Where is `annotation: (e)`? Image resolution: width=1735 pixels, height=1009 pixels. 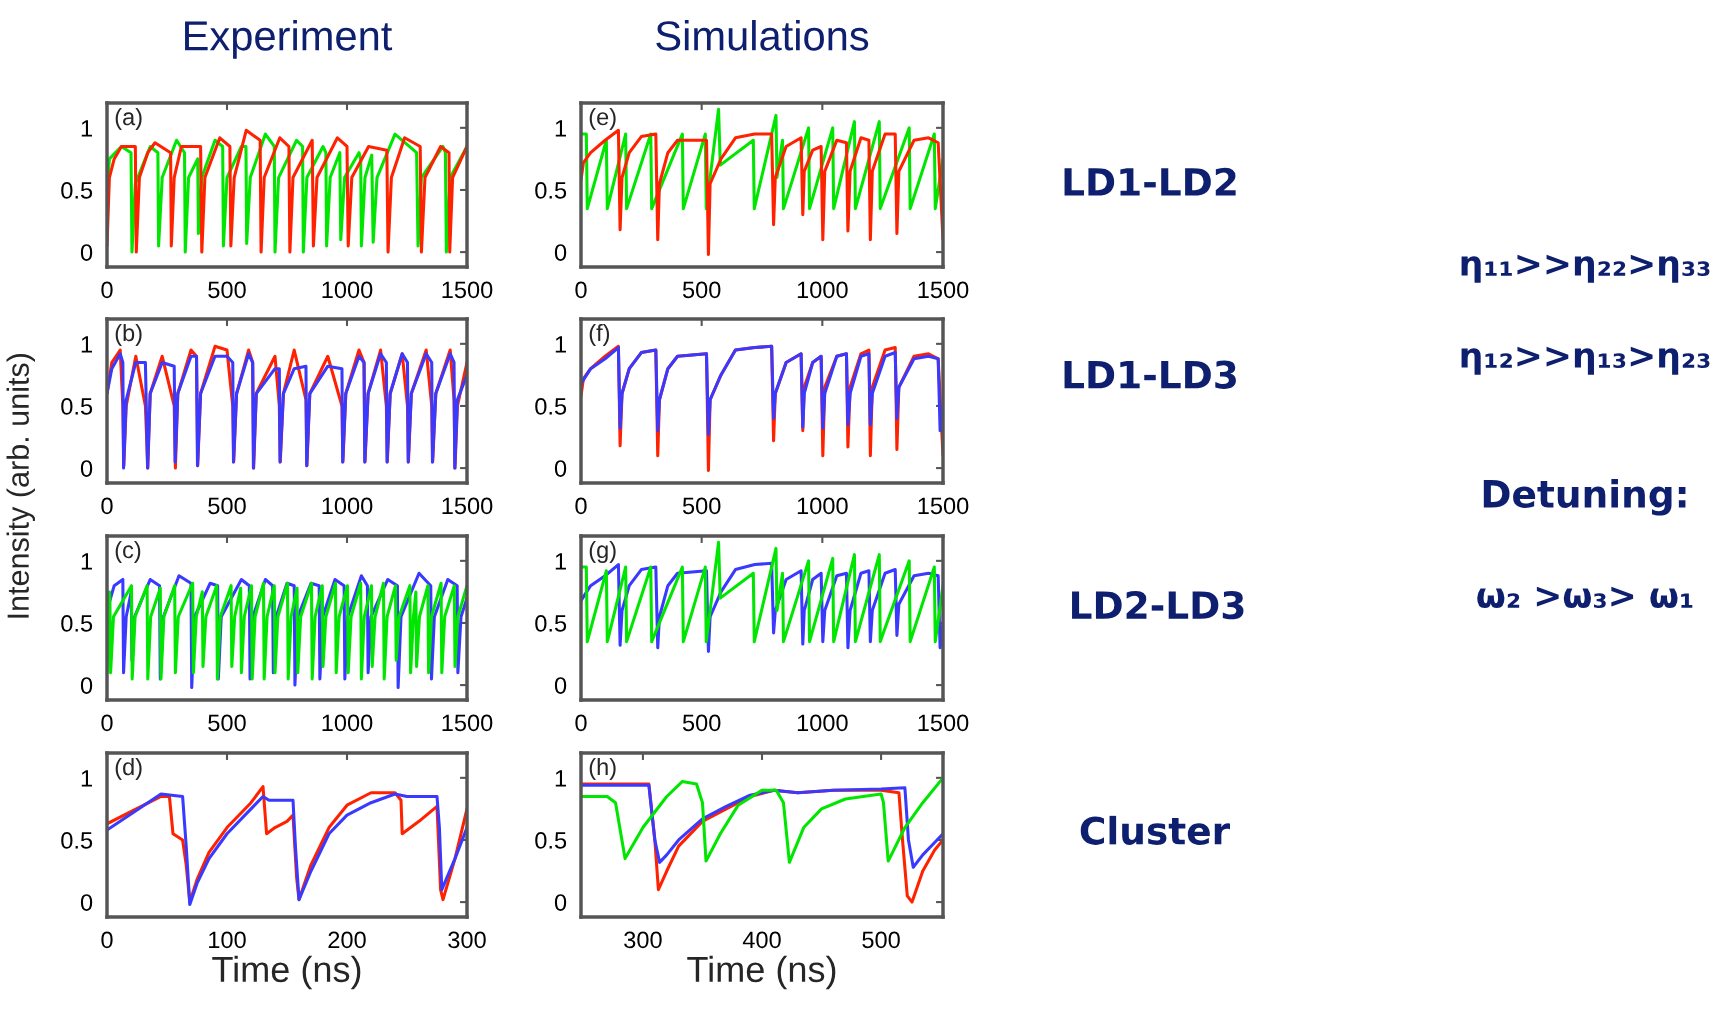
annotation: (e) is located at coordinates (602, 118).